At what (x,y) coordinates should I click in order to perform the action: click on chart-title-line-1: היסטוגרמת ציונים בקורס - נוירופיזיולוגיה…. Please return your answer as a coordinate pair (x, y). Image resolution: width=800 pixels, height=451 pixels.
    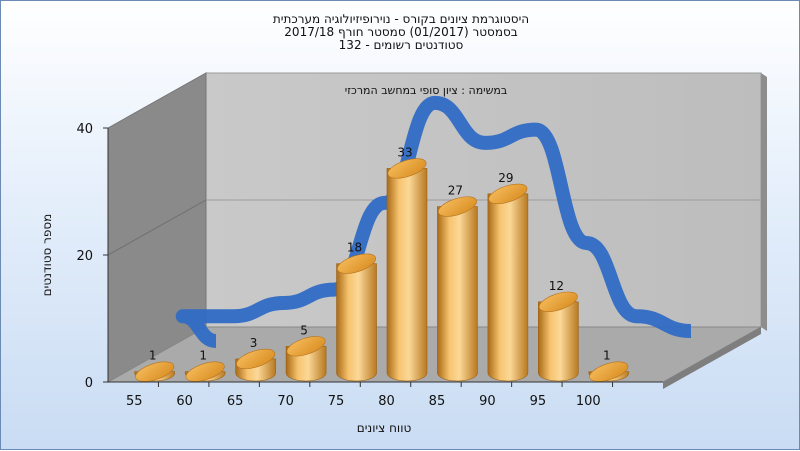
    Looking at the image, I should click on (401, 19).